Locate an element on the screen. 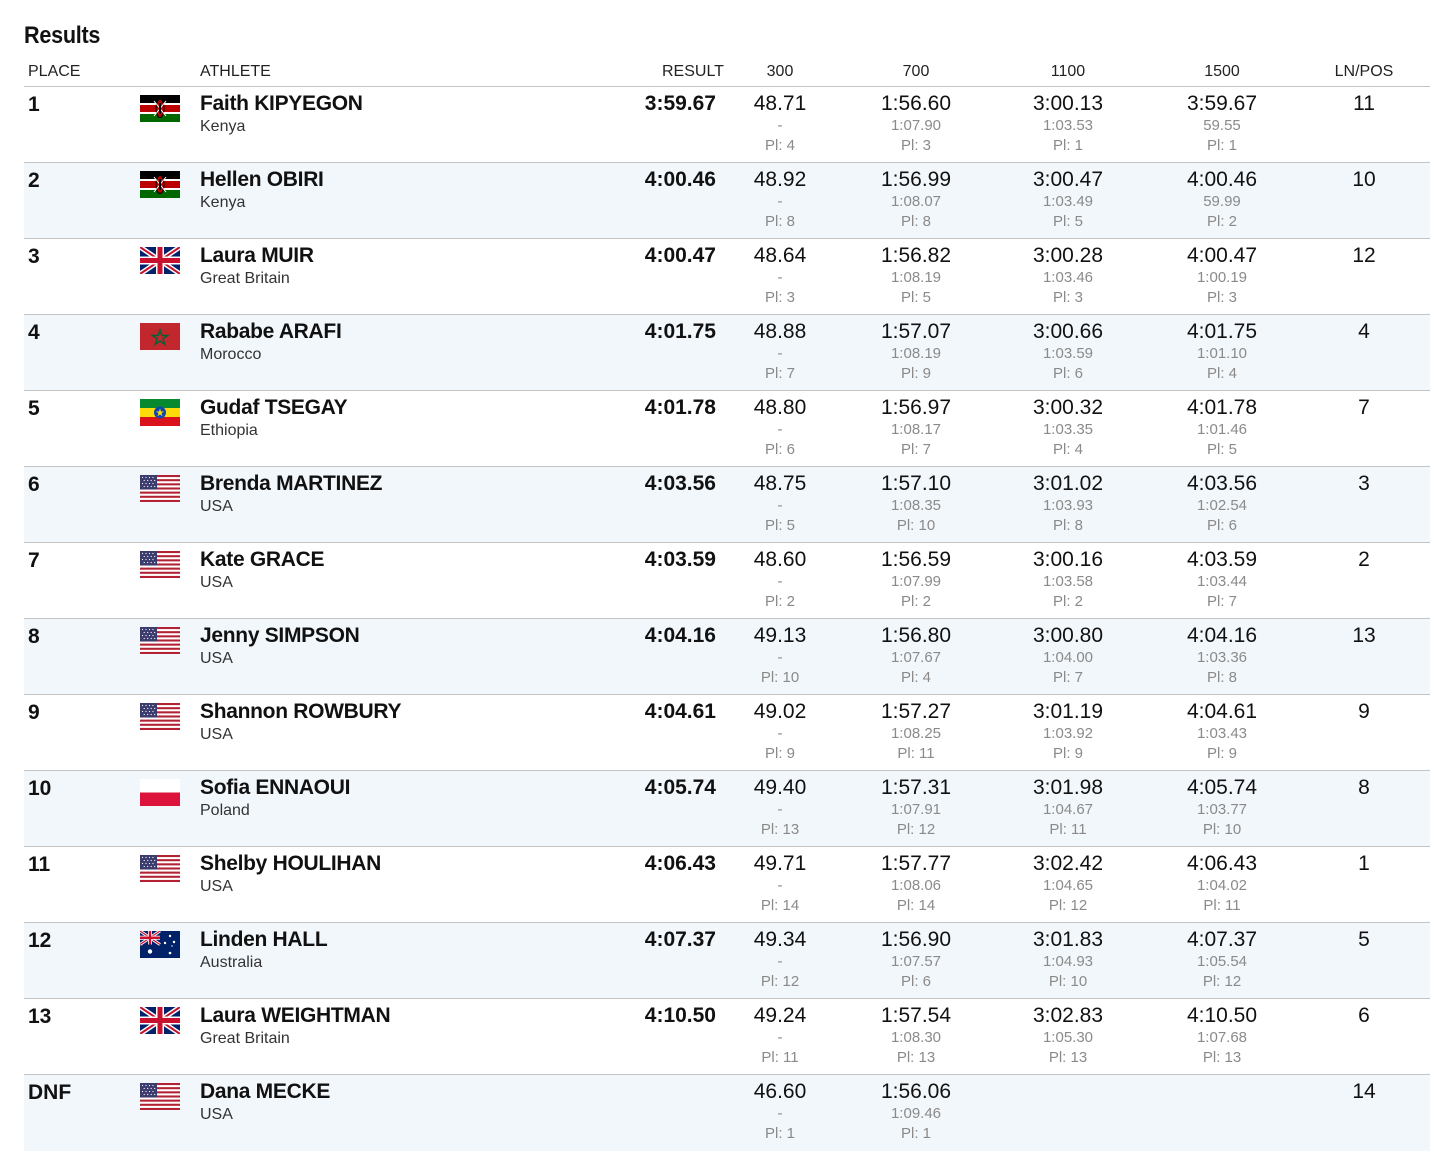 The height and width of the screenshot is (1158, 1430). split-cell: 49.40 - Pl: 13 is located at coordinates (780, 808).